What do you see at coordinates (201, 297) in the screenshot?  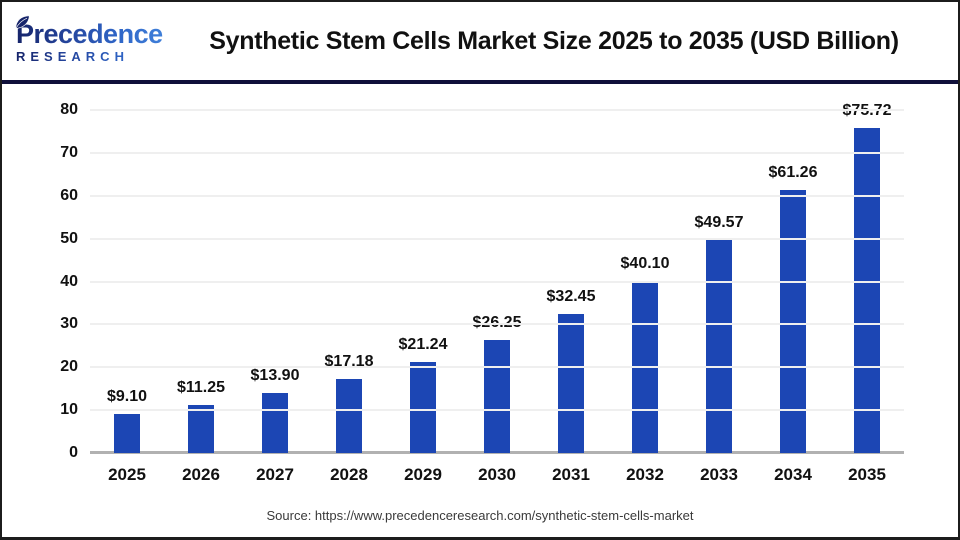 I see `bar-column-2026: $11.25 2026` at bounding box center [201, 297].